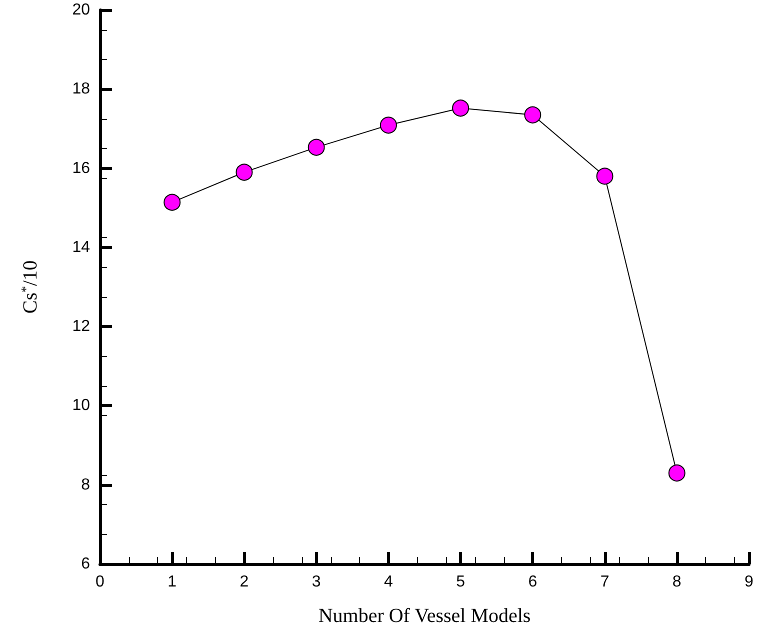 This screenshot has width=757, height=631. Describe the element at coordinates (388, 582) in the screenshot. I see `x-tick-label: 4` at that location.